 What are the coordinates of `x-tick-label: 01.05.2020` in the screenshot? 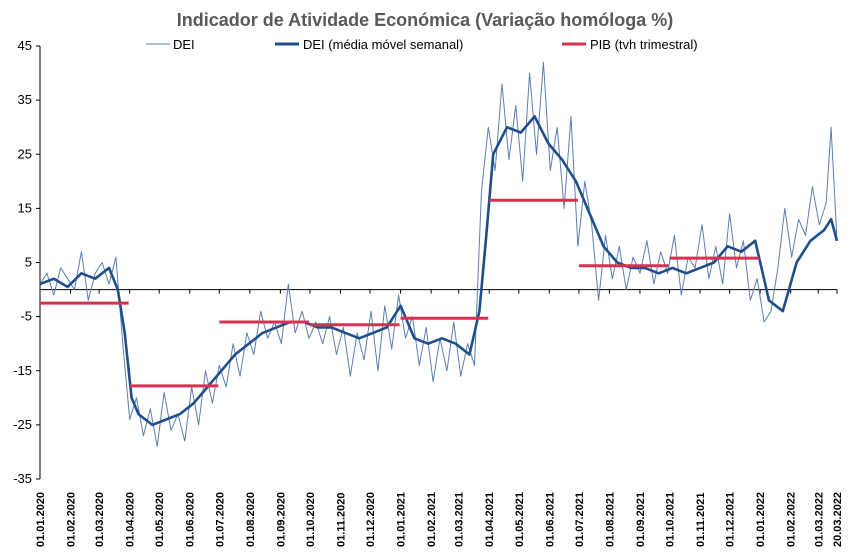 It's located at (160, 519).